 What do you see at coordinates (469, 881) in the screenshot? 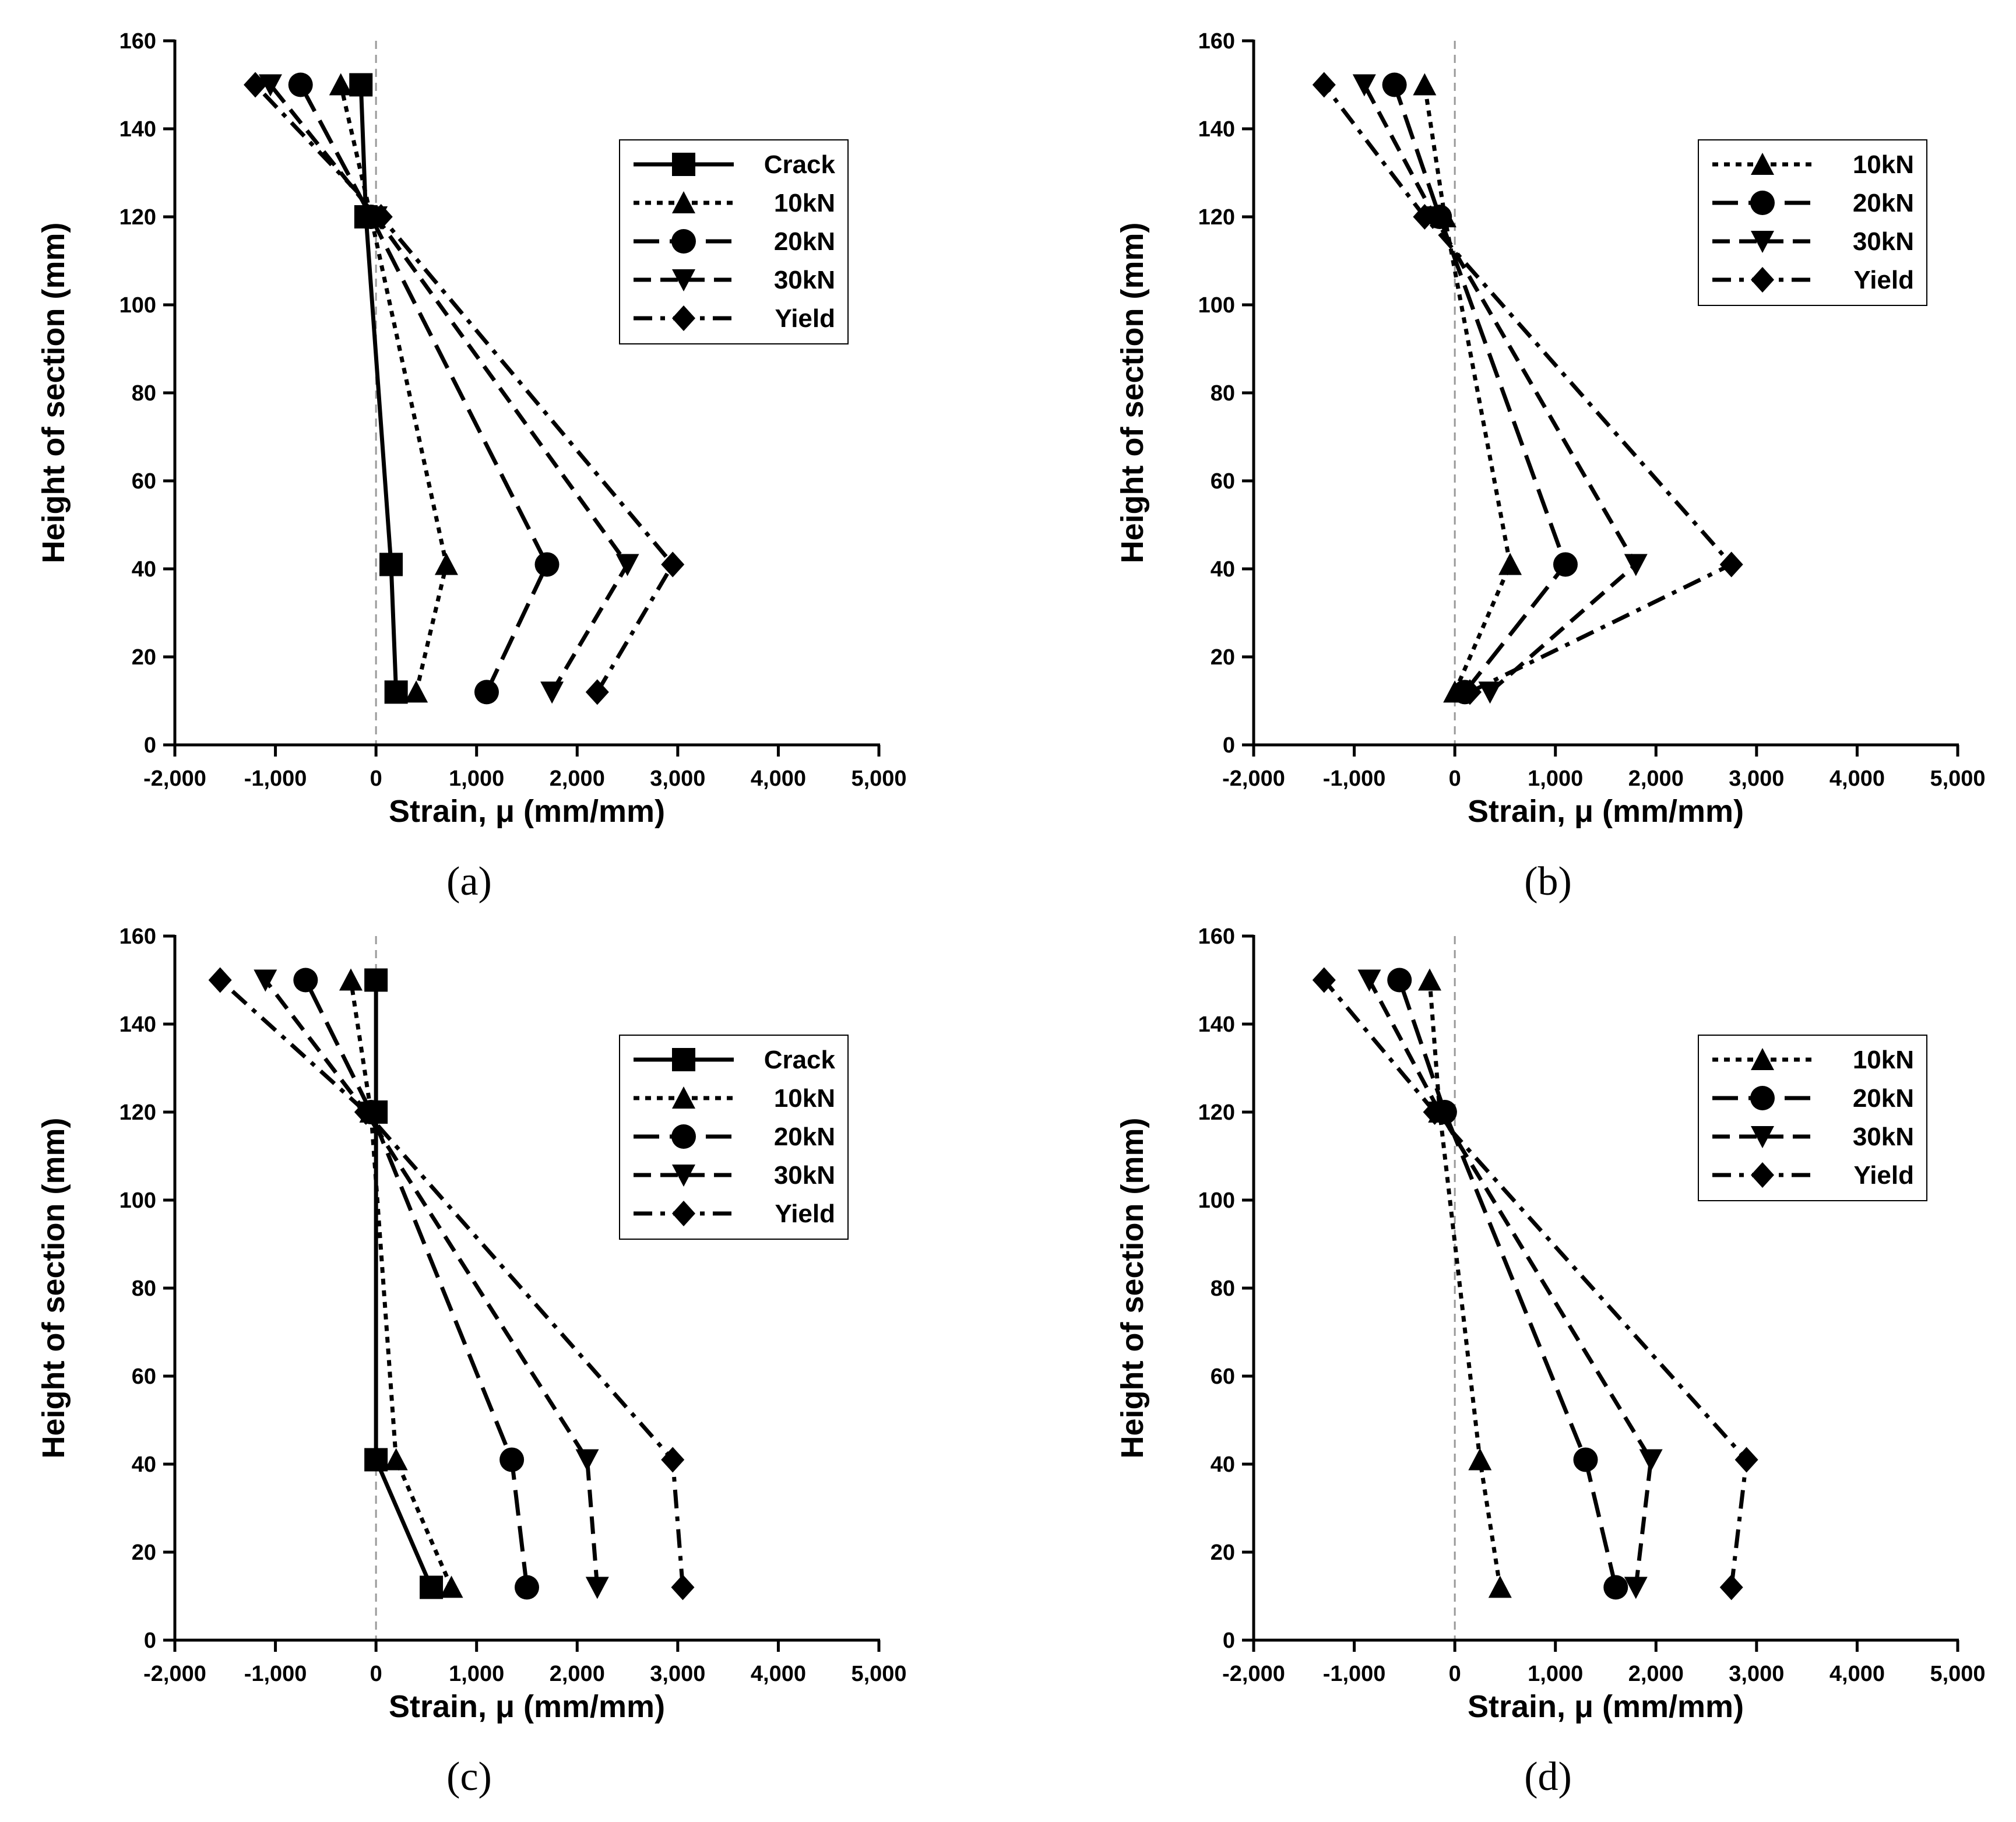
I see `panel-label: (a)` at bounding box center [469, 881].